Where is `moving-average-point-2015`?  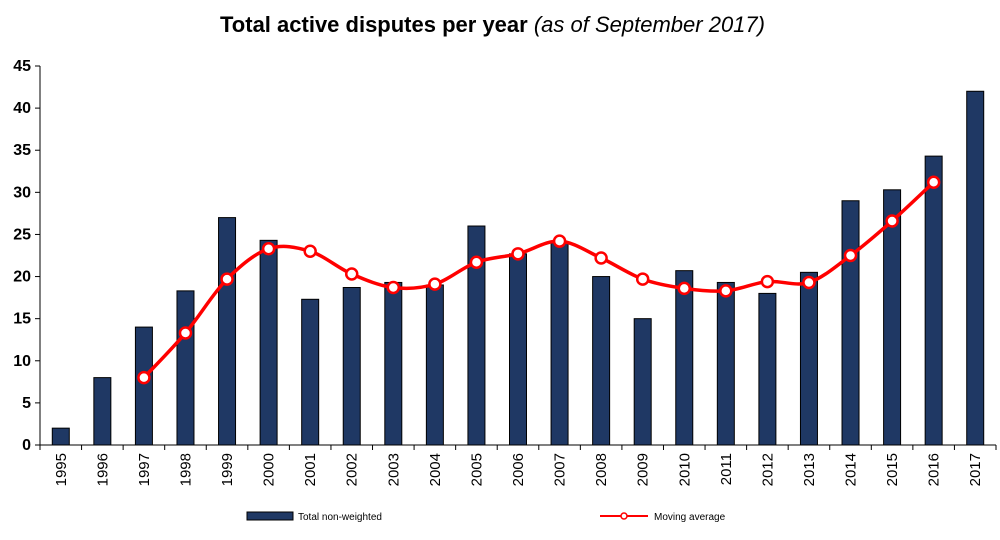 moving-average-point-2015 is located at coordinates (892, 221).